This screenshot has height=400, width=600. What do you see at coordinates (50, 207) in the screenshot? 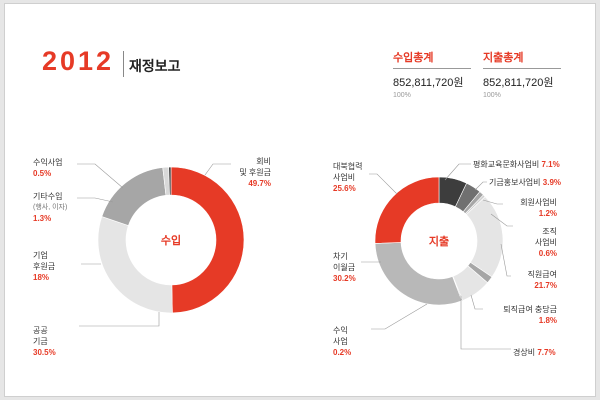
I see `income-label-other: 기타수입 (행사, 이자) 1.3%` at bounding box center [50, 207].